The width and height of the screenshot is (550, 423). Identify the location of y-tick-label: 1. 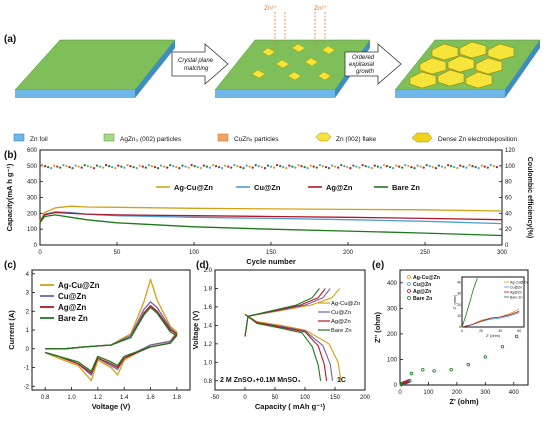
(28, 331).